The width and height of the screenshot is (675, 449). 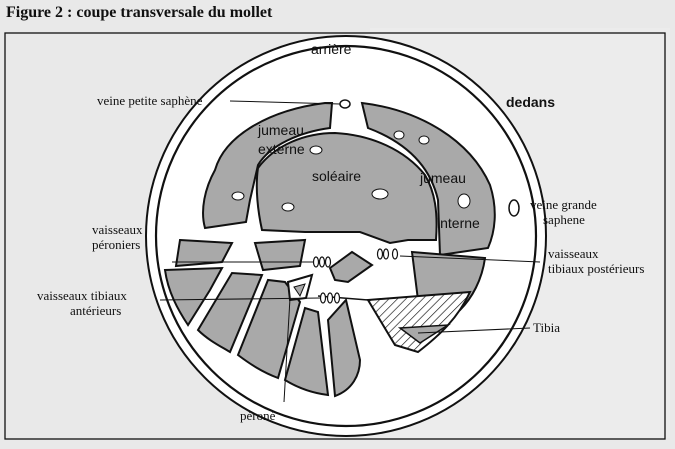 What do you see at coordinates (514, 208) in the screenshot?
I see `veine-grande-saphene-vessel` at bounding box center [514, 208].